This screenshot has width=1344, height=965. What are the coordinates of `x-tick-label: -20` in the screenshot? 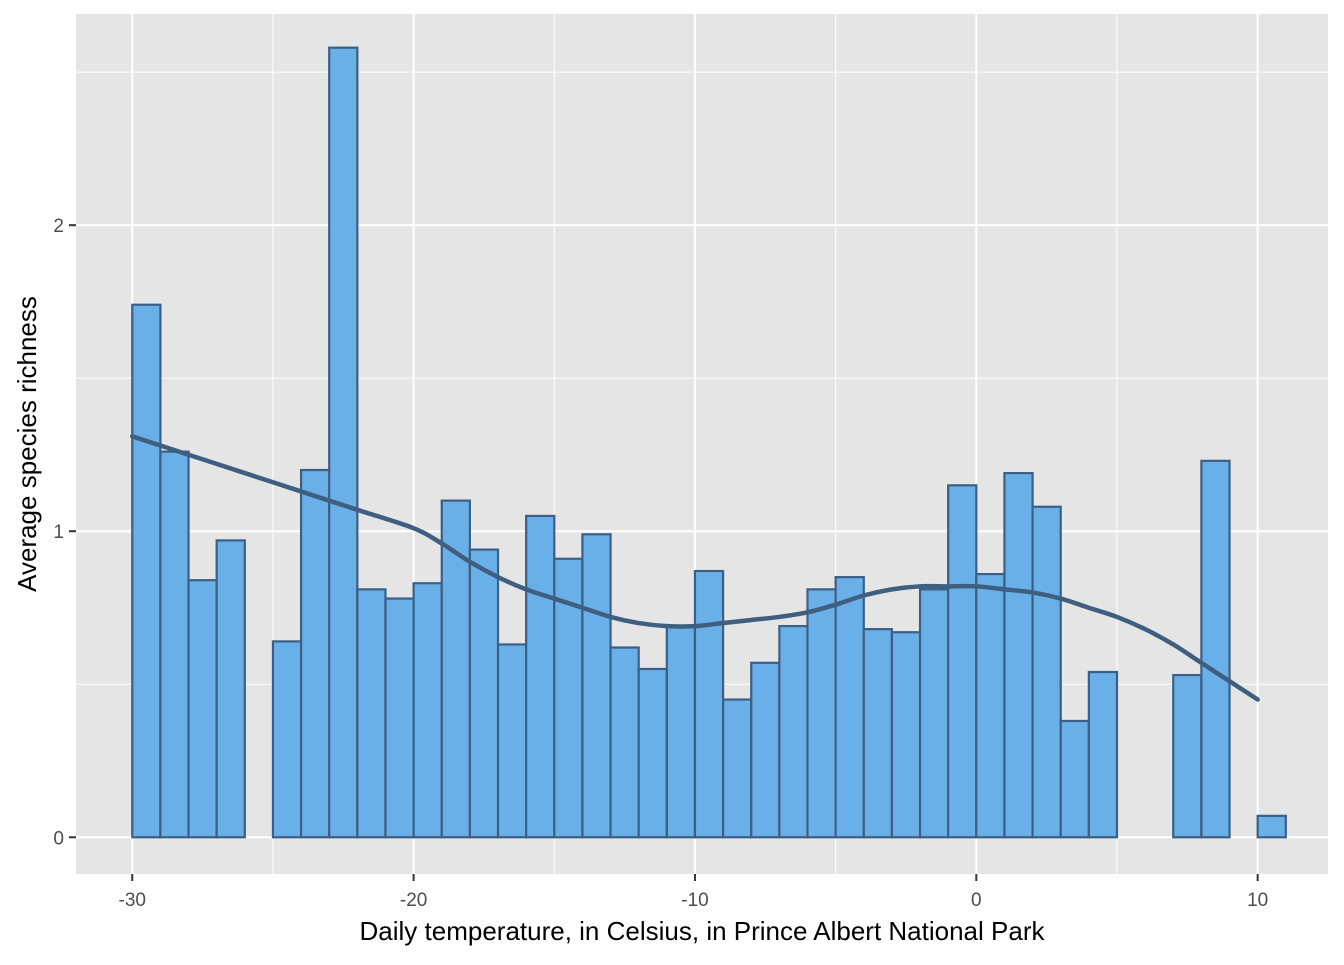 It's located at (413, 900).